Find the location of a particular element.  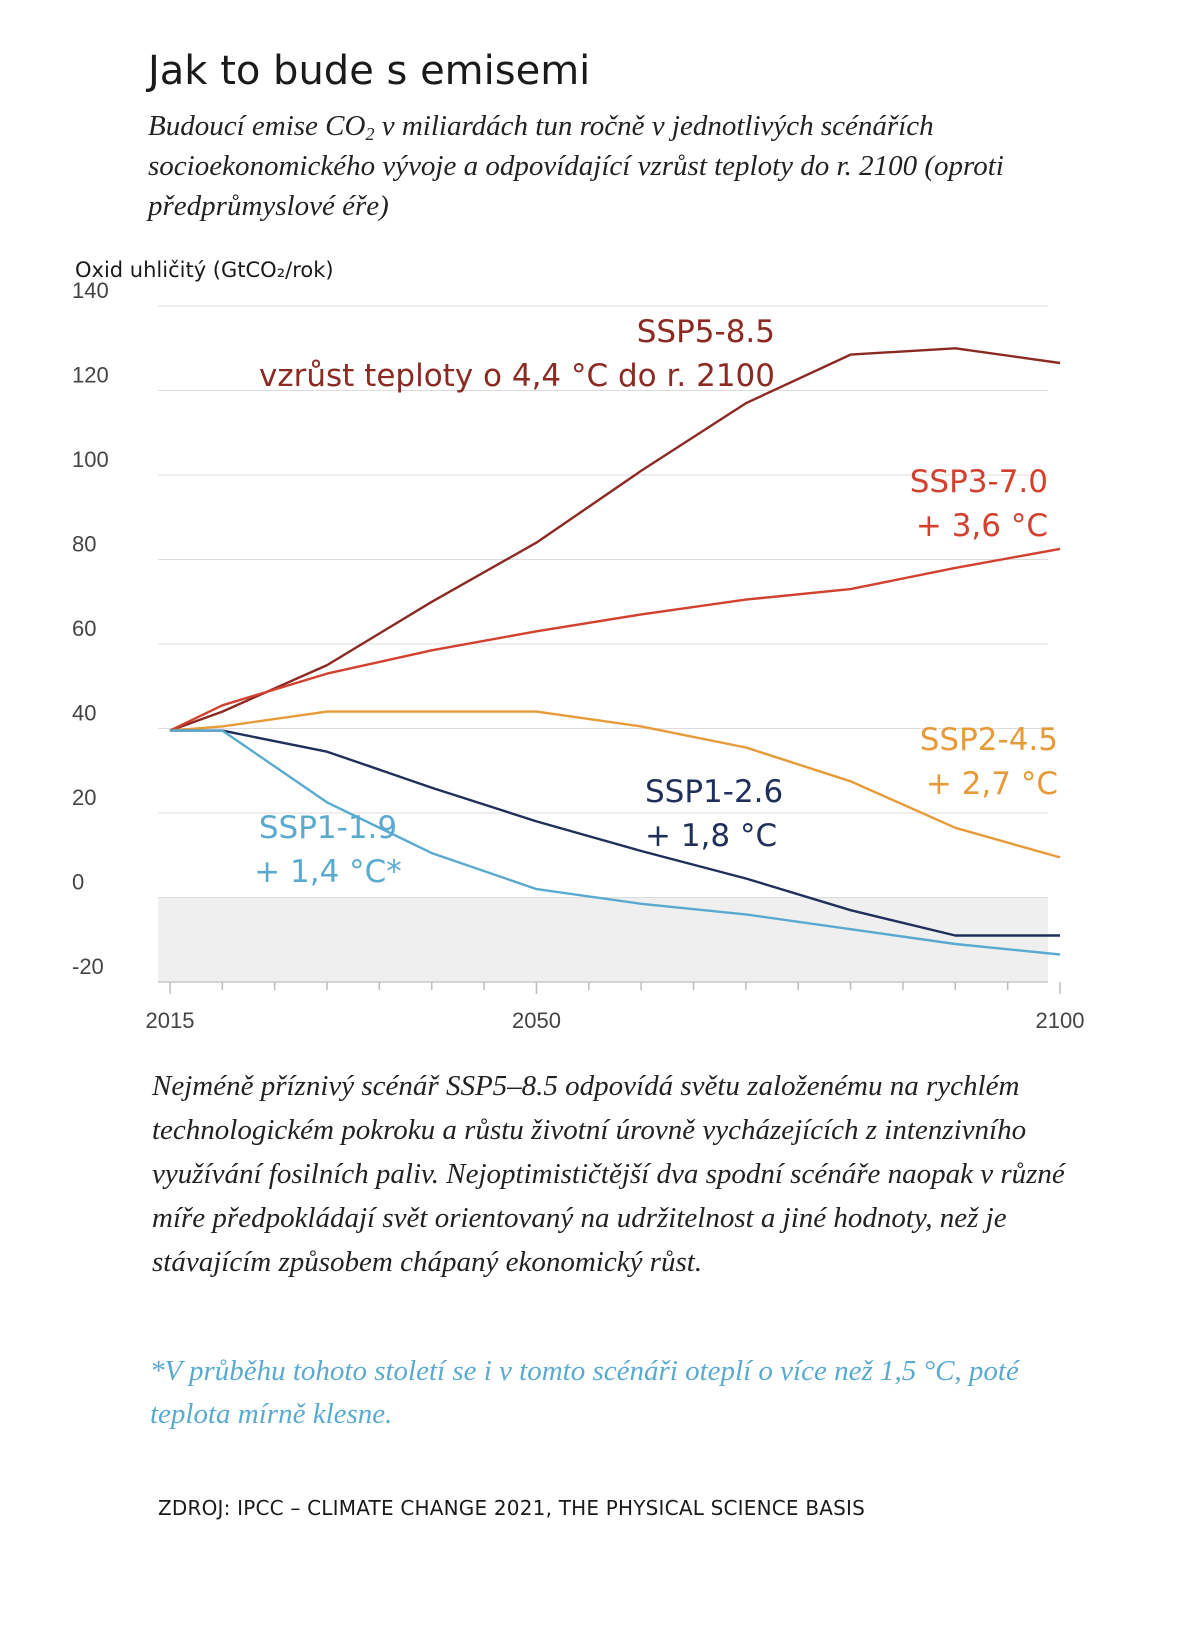

subtitle-subscript: 2 is located at coordinates (370, 134).